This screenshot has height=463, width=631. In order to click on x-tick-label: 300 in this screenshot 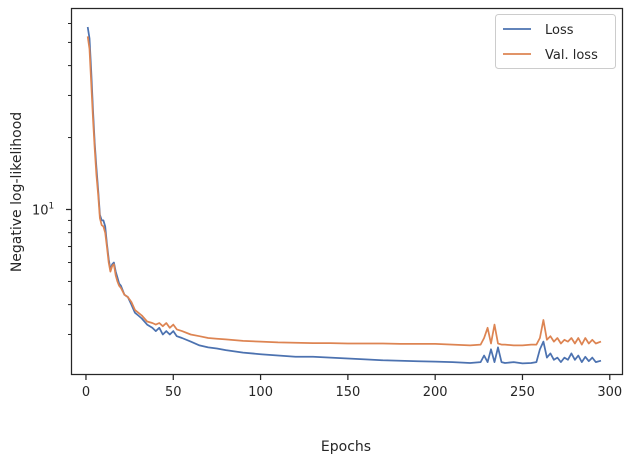, I will do `click(609, 392)`.